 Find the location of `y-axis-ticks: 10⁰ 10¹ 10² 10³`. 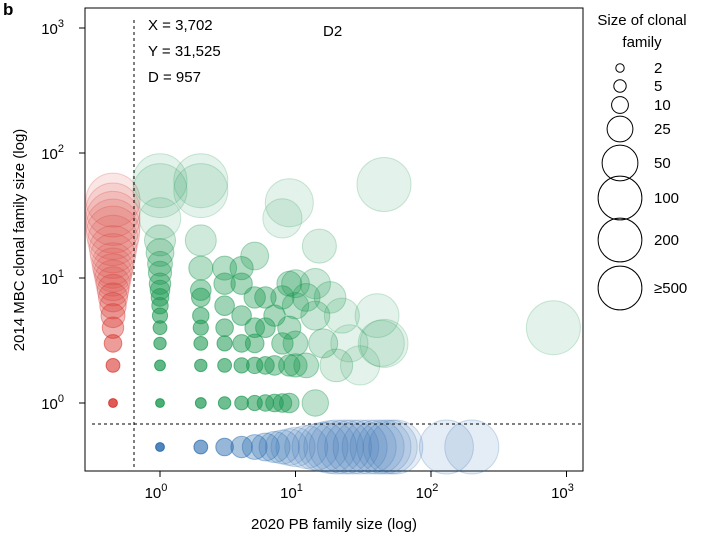

y-axis-ticks: 10⁰ 10¹ 10² 10³ is located at coordinates (63, 215).